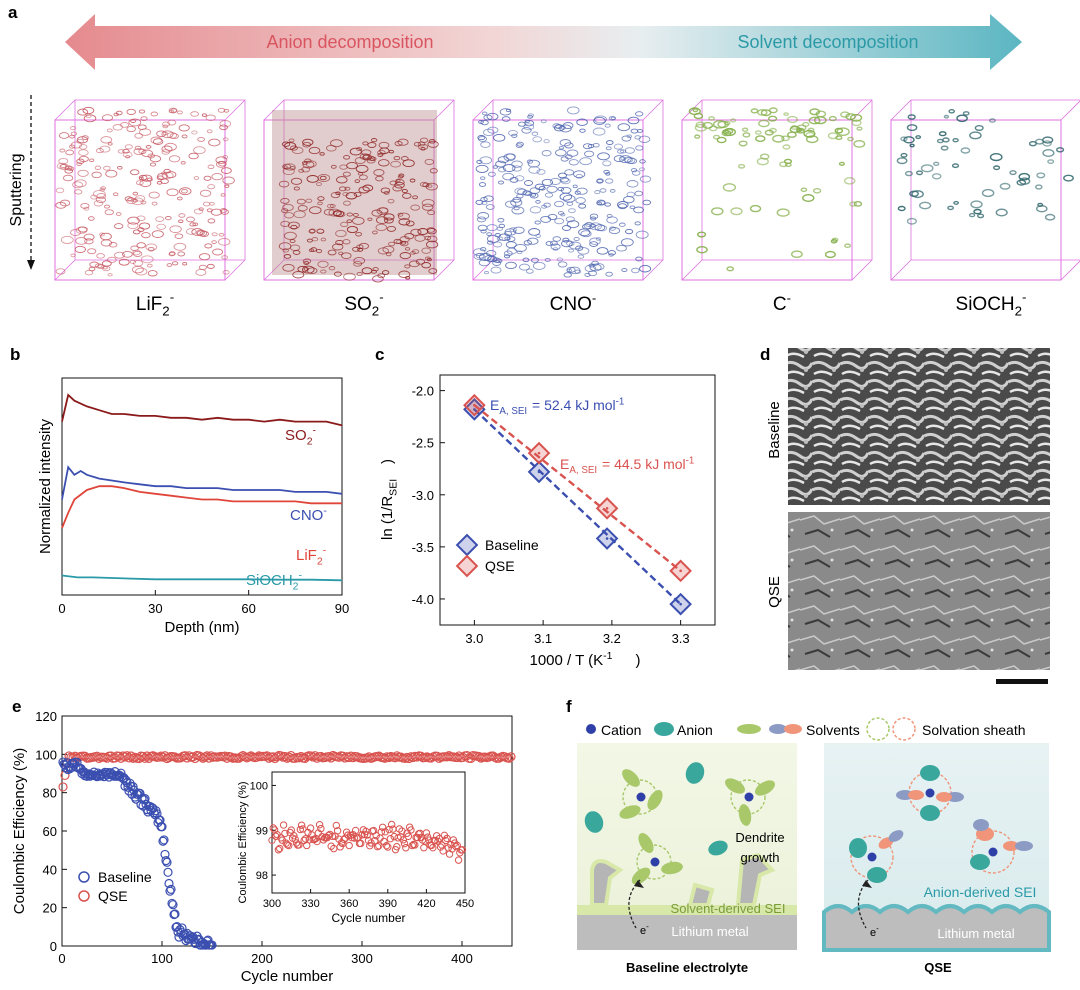 The image size is (1080, 990). Describe the element at coordinates (201, 507) in the screenshot. I see `chart-b-line-lif` at that location.